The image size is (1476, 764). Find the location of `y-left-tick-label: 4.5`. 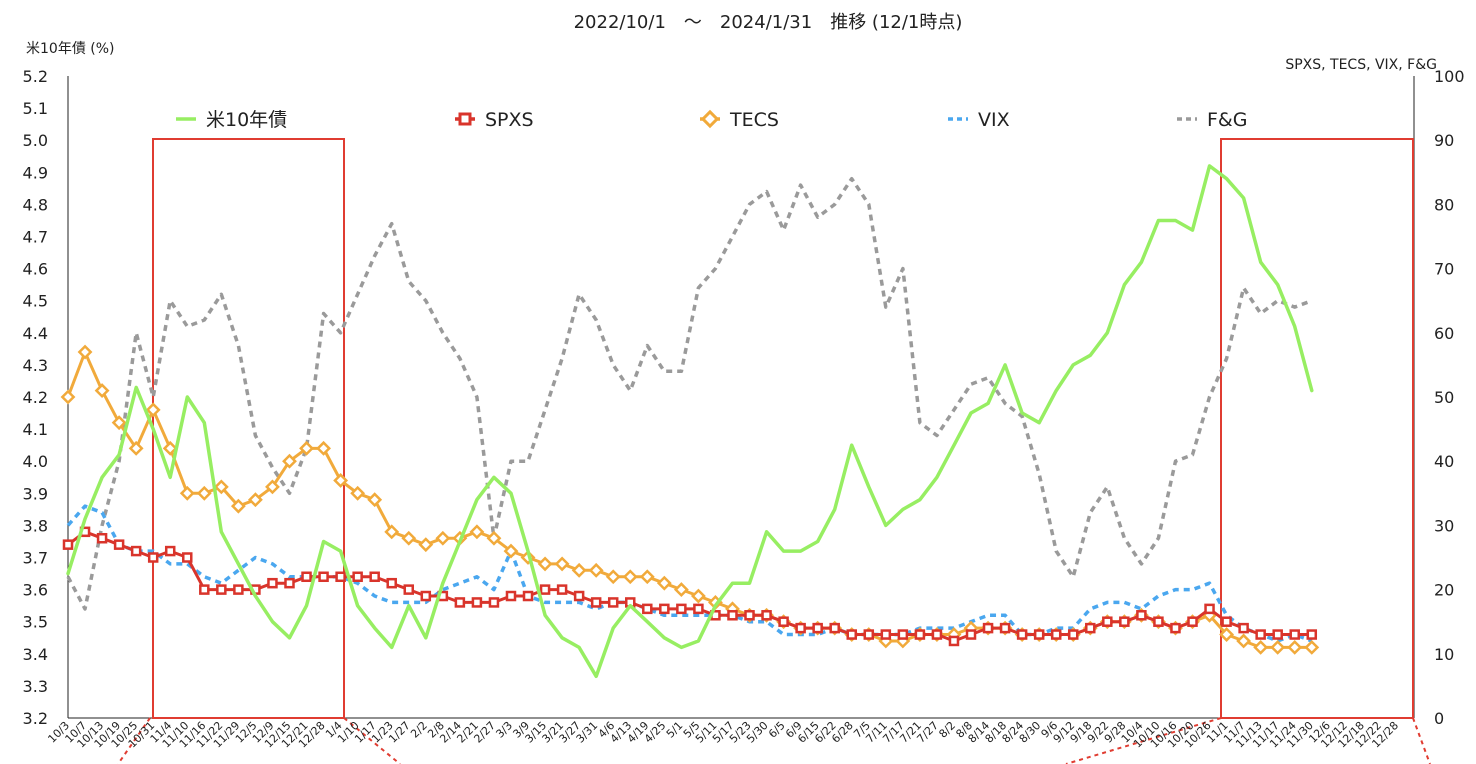

y-left-tick-label: 4.5 is located at coordinates (35, 301).